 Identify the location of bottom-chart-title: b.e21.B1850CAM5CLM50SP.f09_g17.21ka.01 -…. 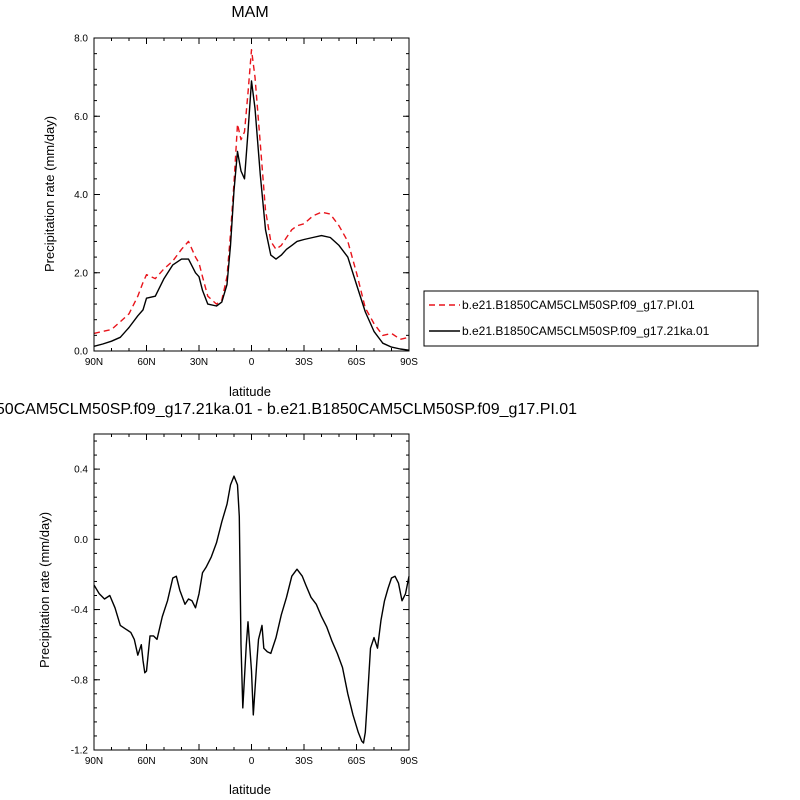
(288, 409).